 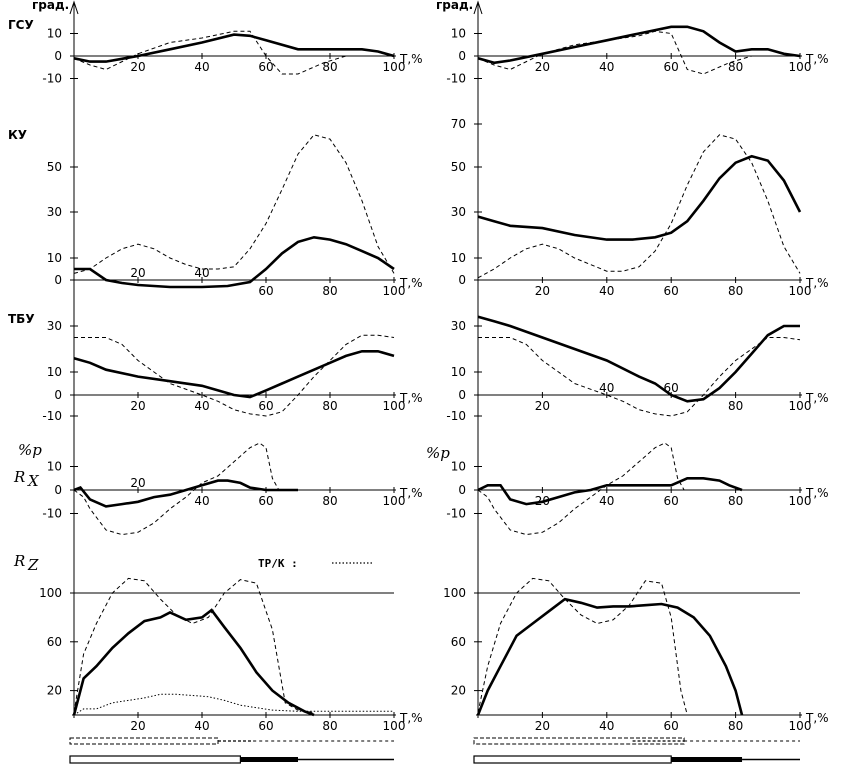 I want to click on y-tick-label-gsu-left-10: 10, so click(x=54, y=34).